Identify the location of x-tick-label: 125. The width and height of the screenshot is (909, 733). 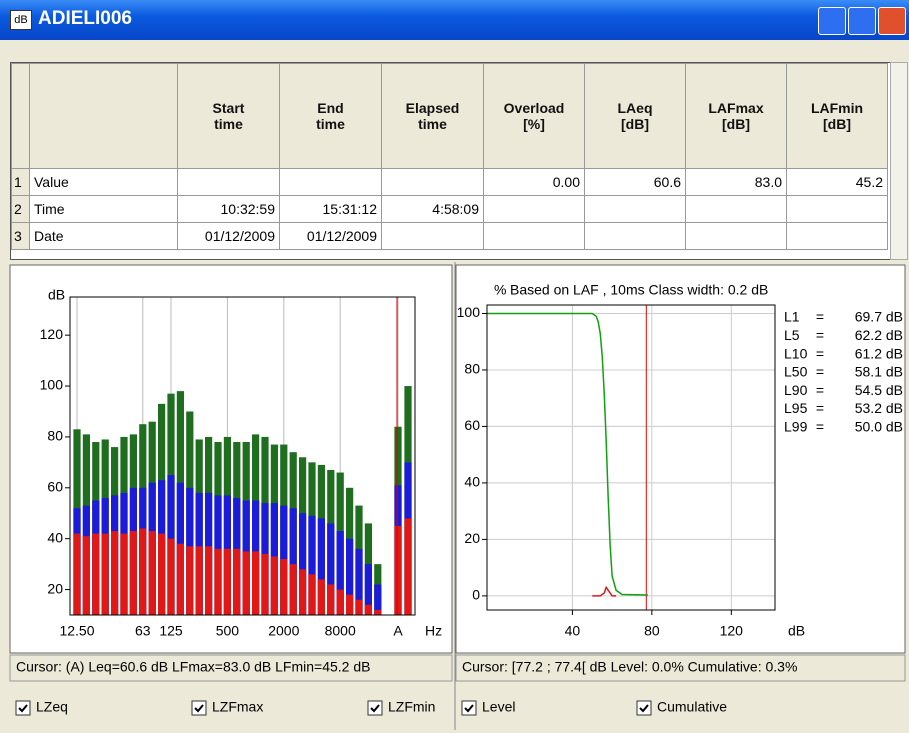
(171, 631).